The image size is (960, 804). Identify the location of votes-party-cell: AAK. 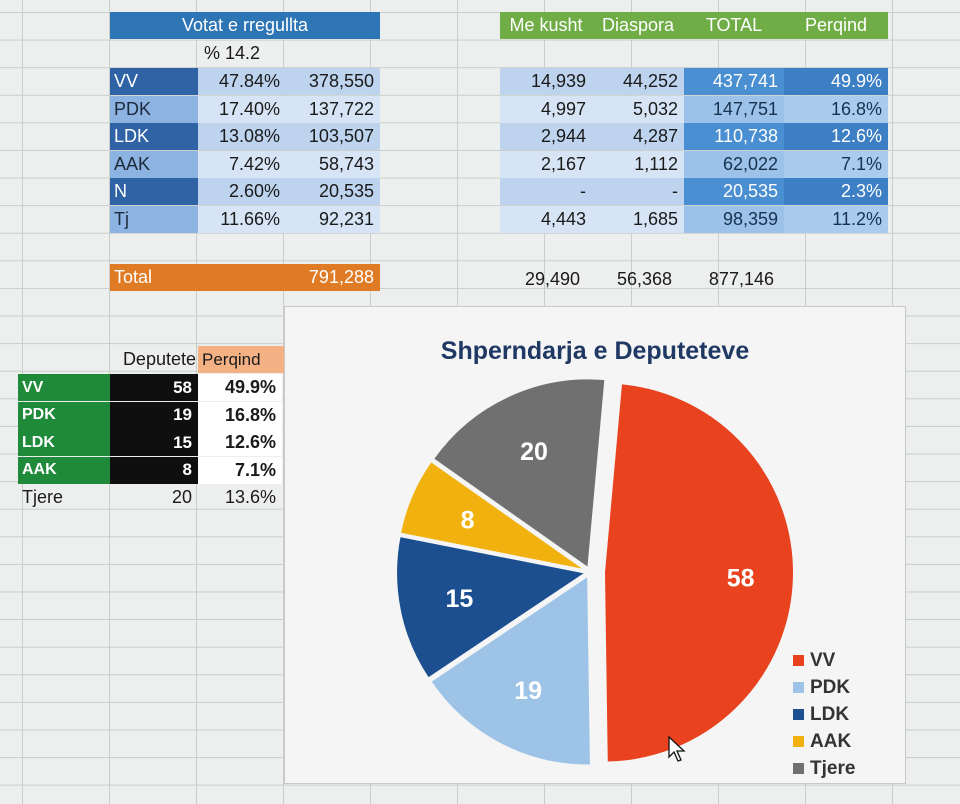
(154, 164).